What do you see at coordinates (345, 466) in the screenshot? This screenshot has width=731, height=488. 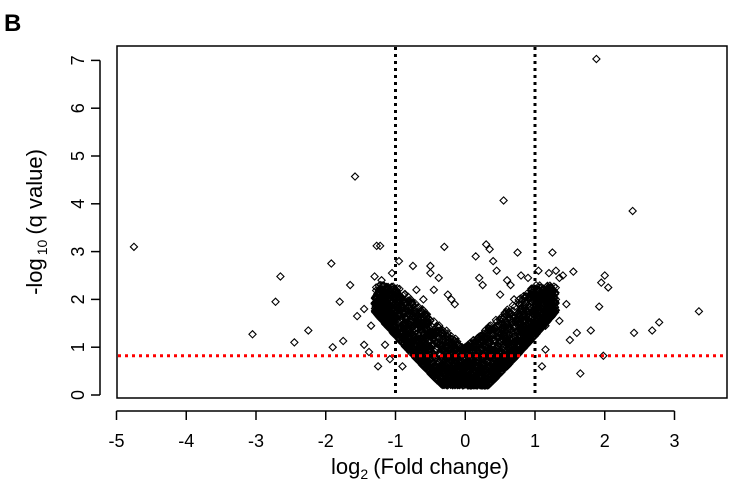 I see `x-axis-title-prefix: log` at bounding box center [345, 466].